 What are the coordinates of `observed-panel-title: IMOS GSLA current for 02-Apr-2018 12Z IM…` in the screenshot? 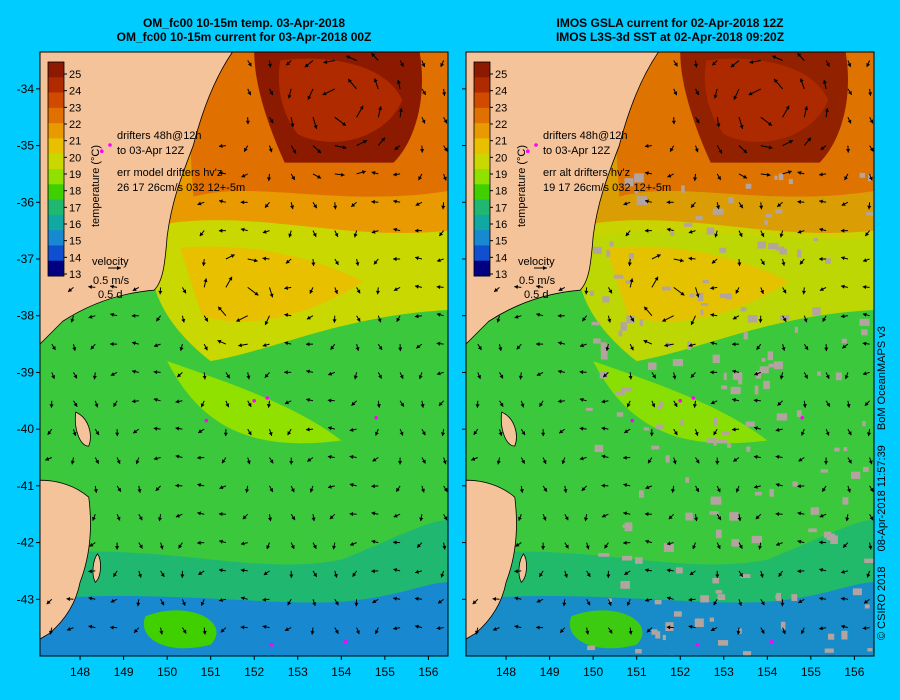 It's located at (670, 30).